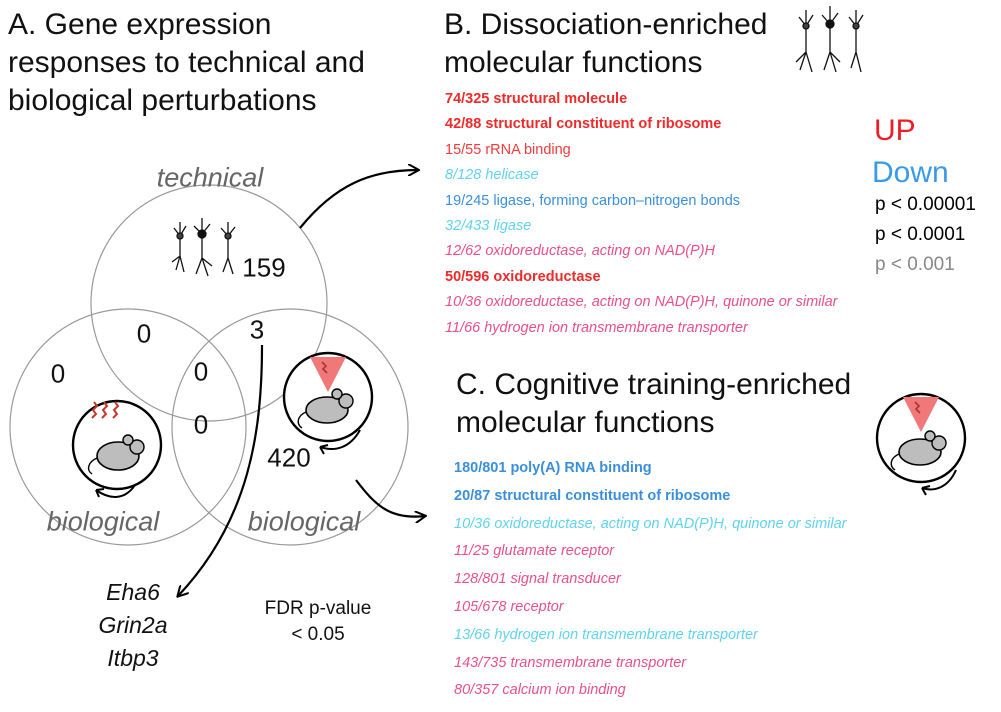 The width and height of the screenshot is (1001, 712). What do you see at coordinates (925, 204) in the screenshot?
I see `legend-p-strong: p < 0.00001` at bounding box center [925, 204].